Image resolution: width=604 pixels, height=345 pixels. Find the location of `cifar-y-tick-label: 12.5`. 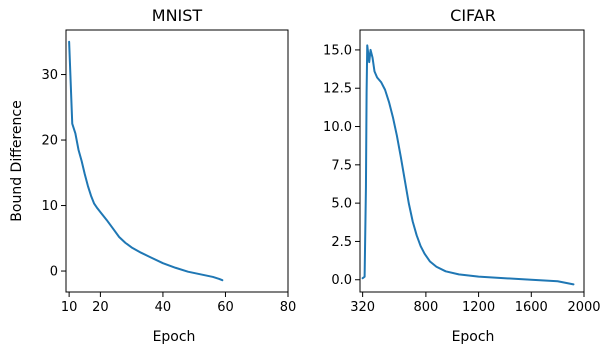

cifar-y-tick-label: 12.5 is located at coordinates (337, 89).